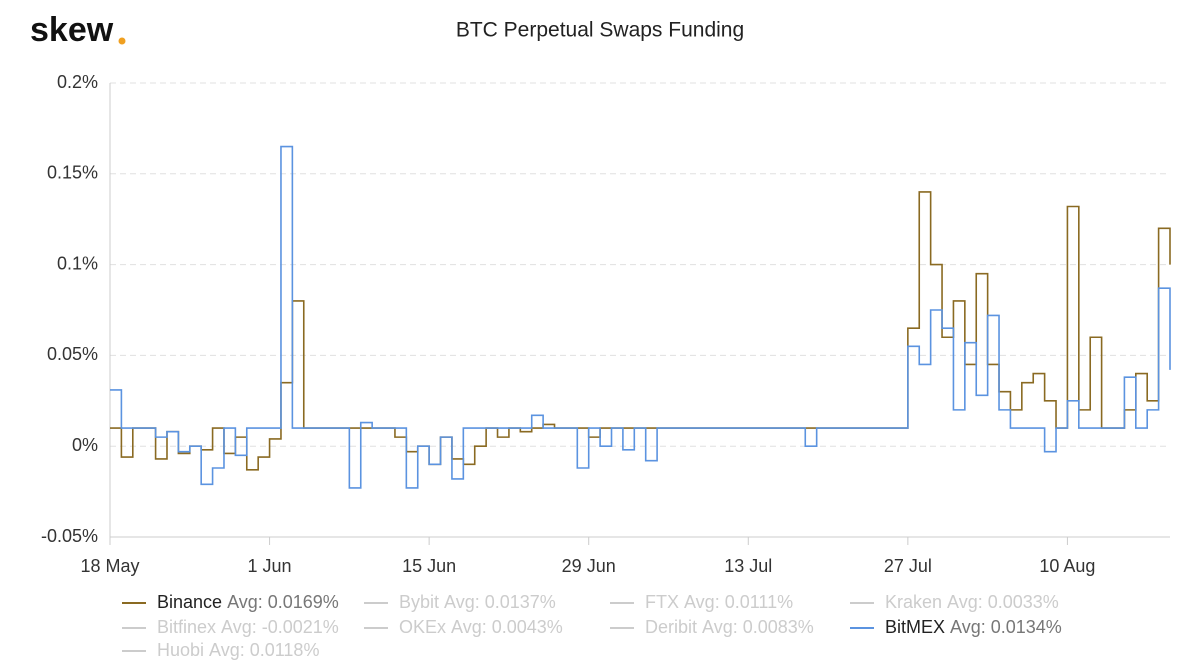  I want to click on logo: skew, so click(72, 30).